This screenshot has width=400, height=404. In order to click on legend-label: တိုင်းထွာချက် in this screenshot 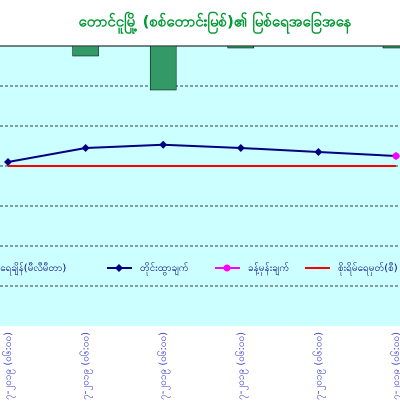, I will do `click(164, 268)`.